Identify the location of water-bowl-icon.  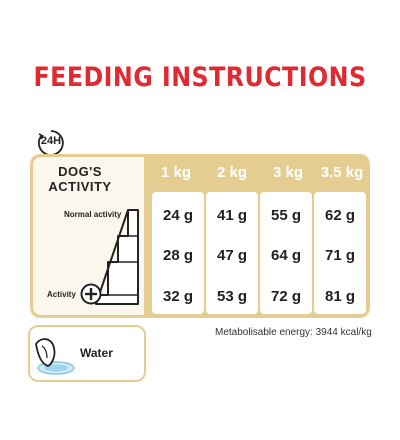
(55, 356).